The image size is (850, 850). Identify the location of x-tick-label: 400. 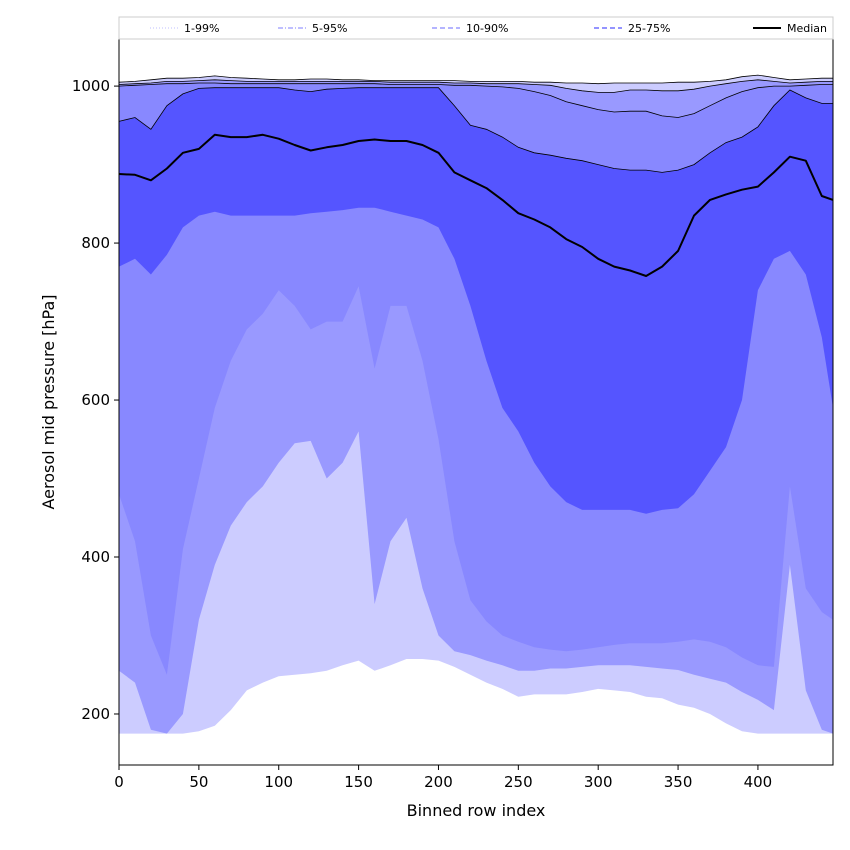
(758, 782).